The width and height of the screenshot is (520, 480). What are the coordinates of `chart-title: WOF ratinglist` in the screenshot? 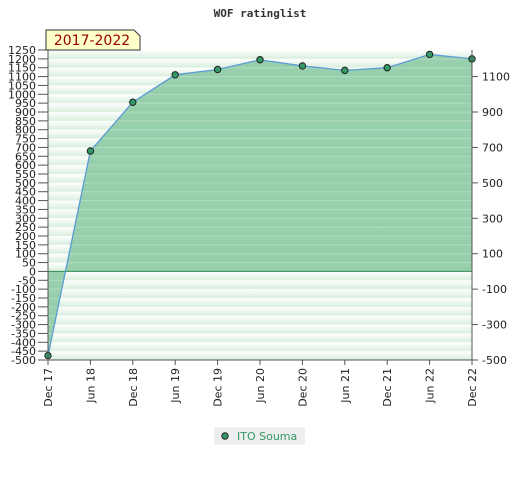 It's located at (260, 13).